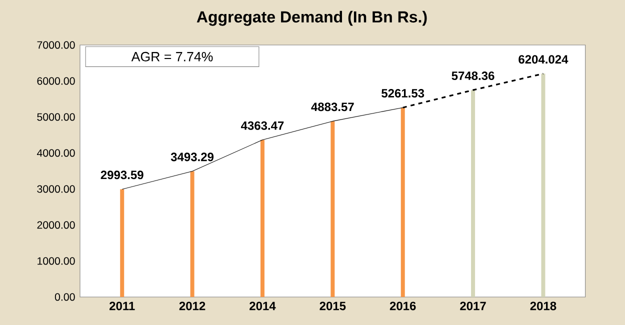  I want to click on chart-title: Aggregate Demand (In Bn Rs.), so click(311, 18).